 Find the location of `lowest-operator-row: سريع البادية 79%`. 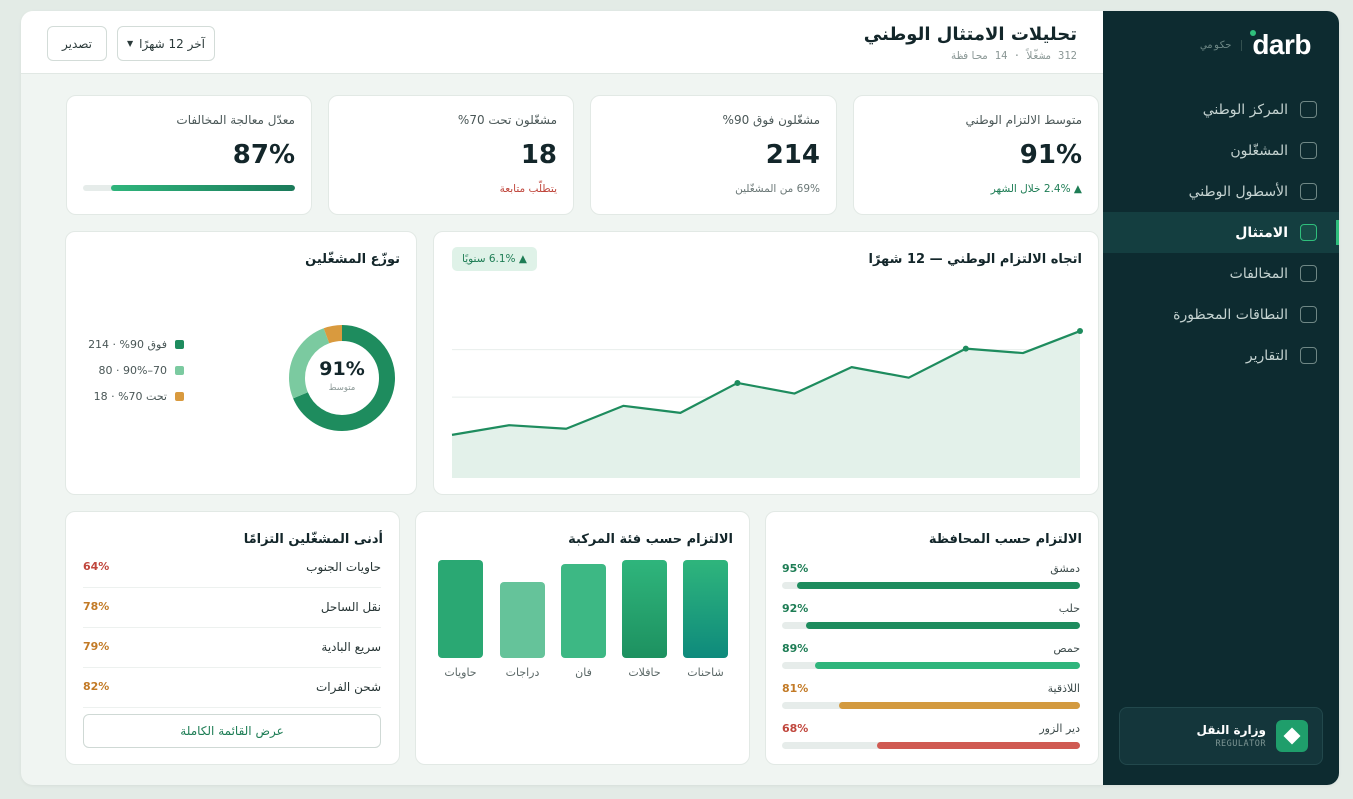

lowest-operator-row: سريع البادية 79% is located at coordinates (232, 648).